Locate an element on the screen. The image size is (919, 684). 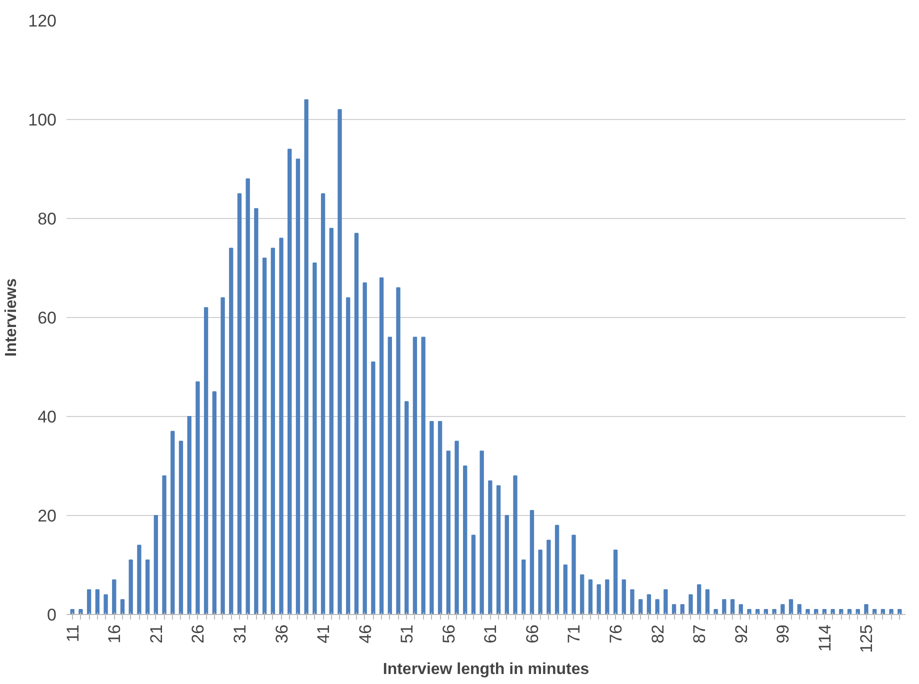
x-tick-label: 21 is located at coordinates (156, 634).